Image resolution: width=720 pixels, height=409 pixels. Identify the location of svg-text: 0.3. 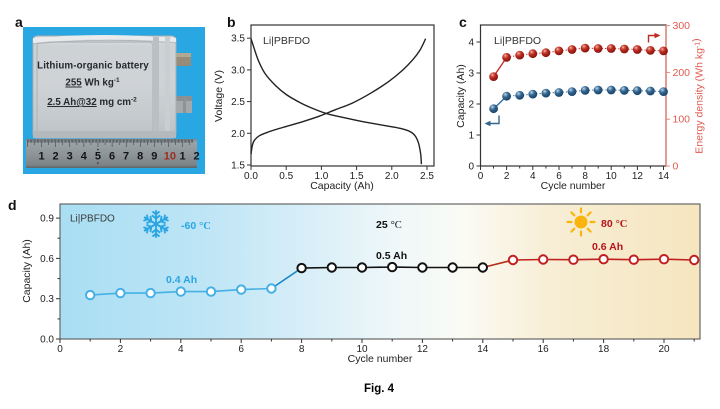
(47, 299).